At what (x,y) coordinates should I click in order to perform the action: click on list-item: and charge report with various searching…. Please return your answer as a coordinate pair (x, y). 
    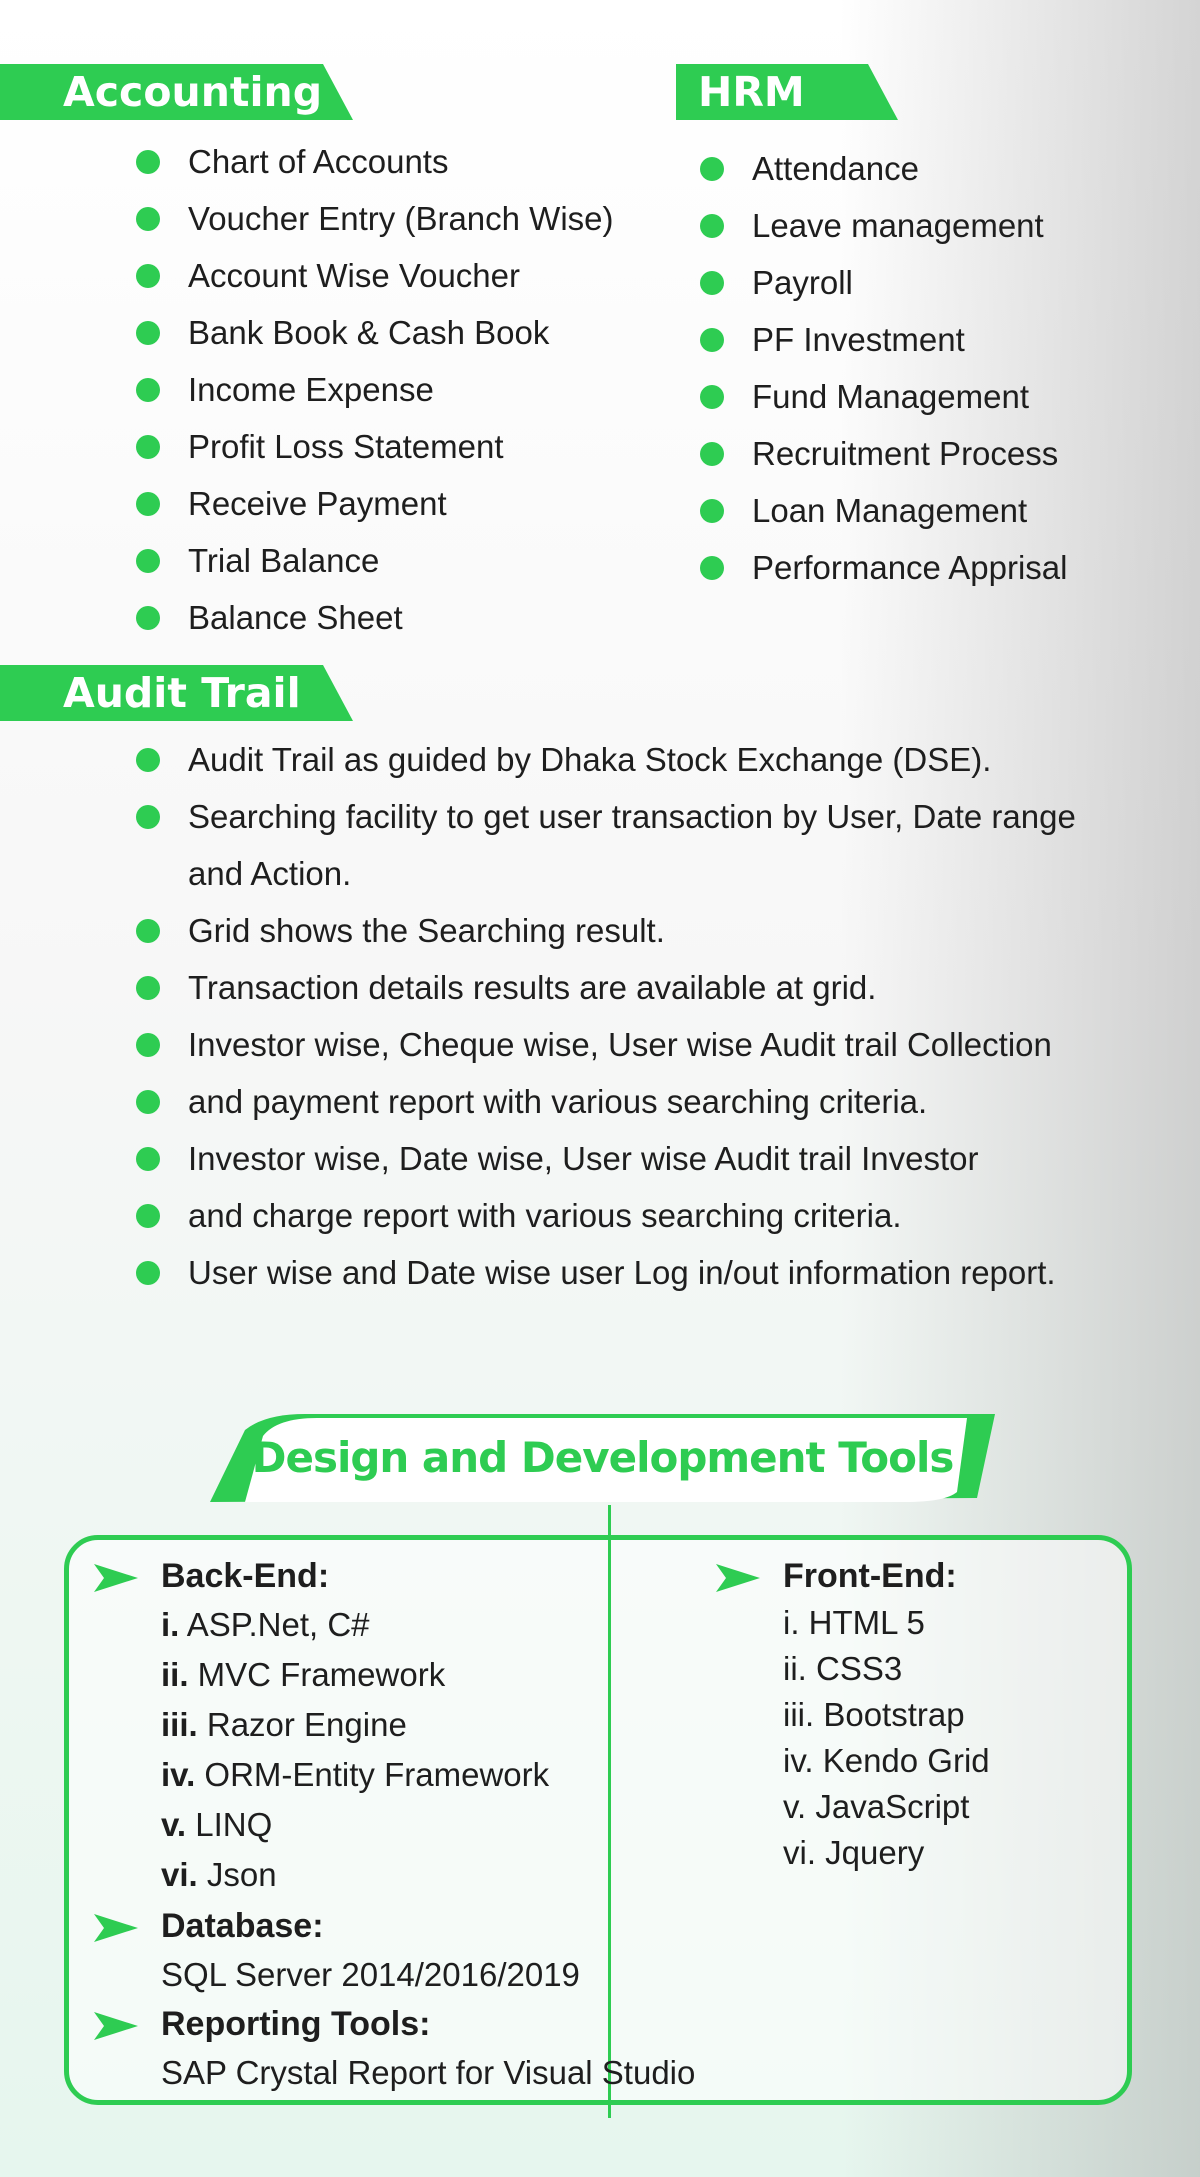
    Looking at the image, I should click on (636, 1215).